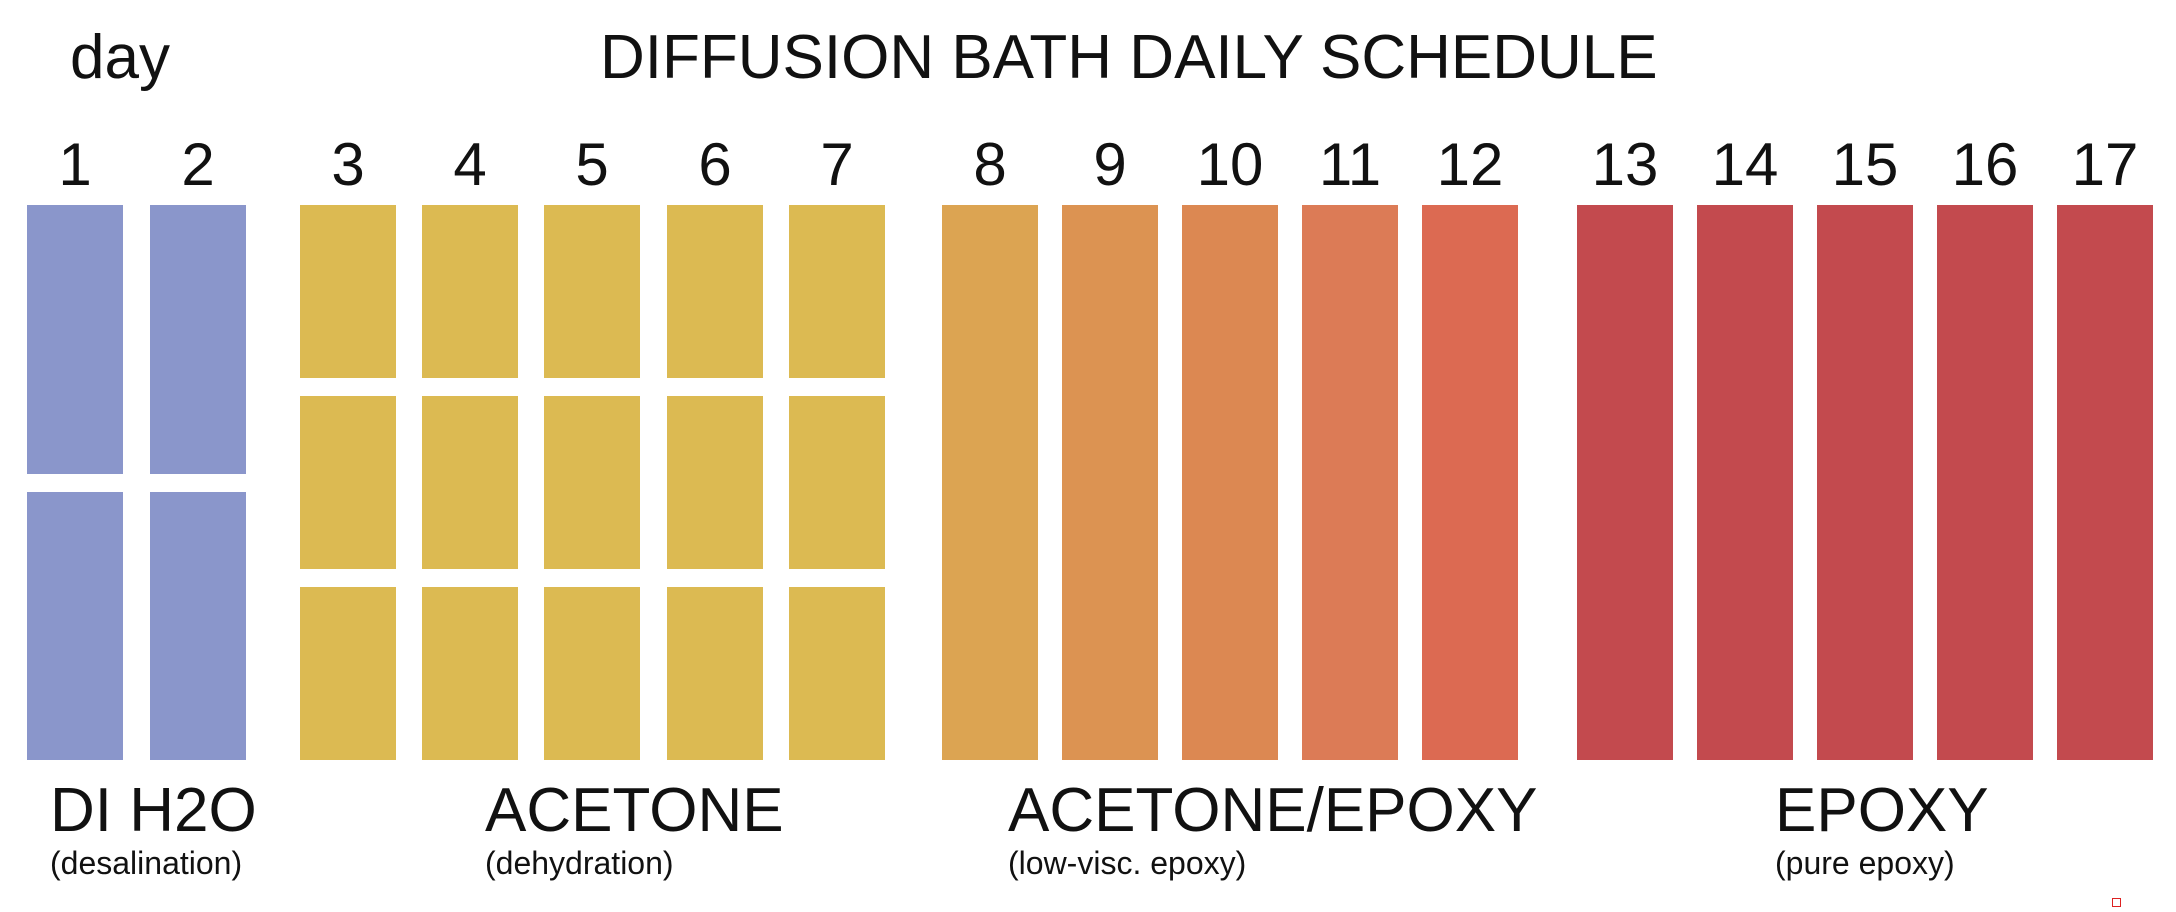 The width and height of the screenshot is (2176, 912). I want to click on day-number-4: 4, so click(470, 164).